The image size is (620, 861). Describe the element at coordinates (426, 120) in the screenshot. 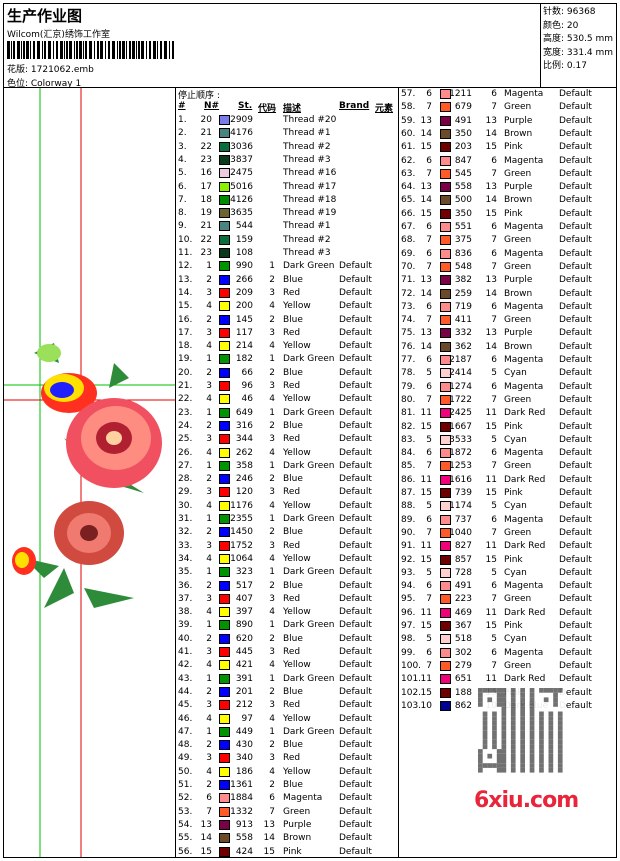

I see `cell-needle: 13` at that location.